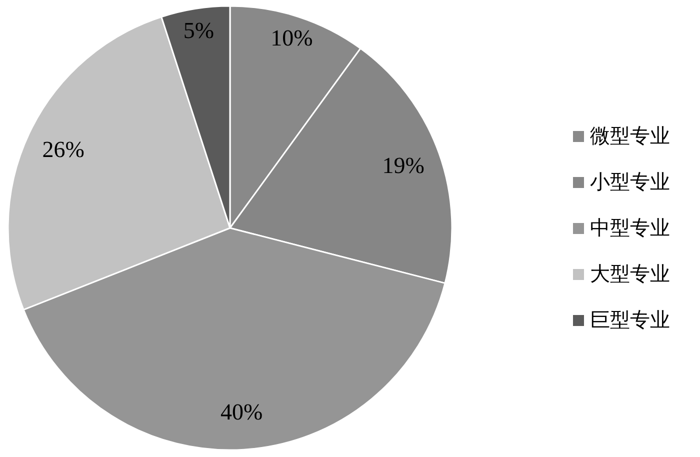 This screenshot has width=700, height=457. Describe the element at coordinates (291, 37) in the screenshot. I see `data-label: 10%` at that location.